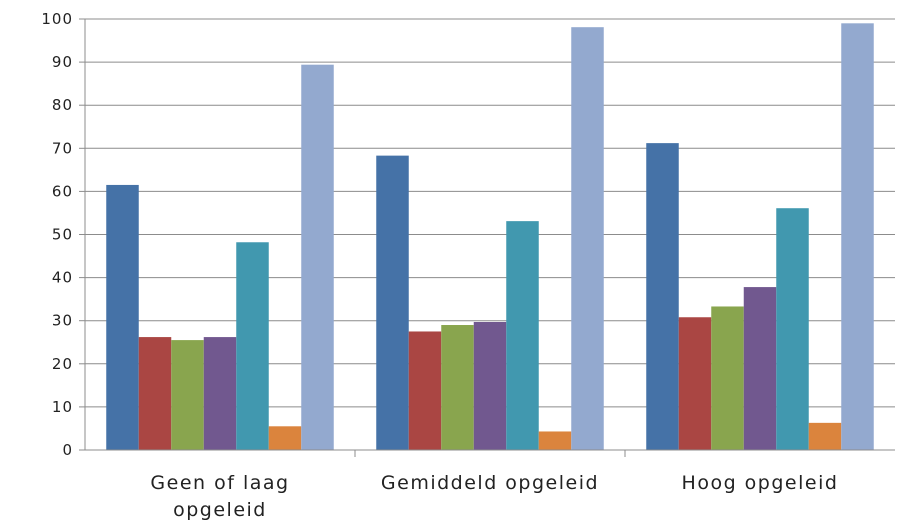 This screenshot has height=527, width=908. I want to click on x-category-label: Gemiddeld opgeleid, so click(490, 483).